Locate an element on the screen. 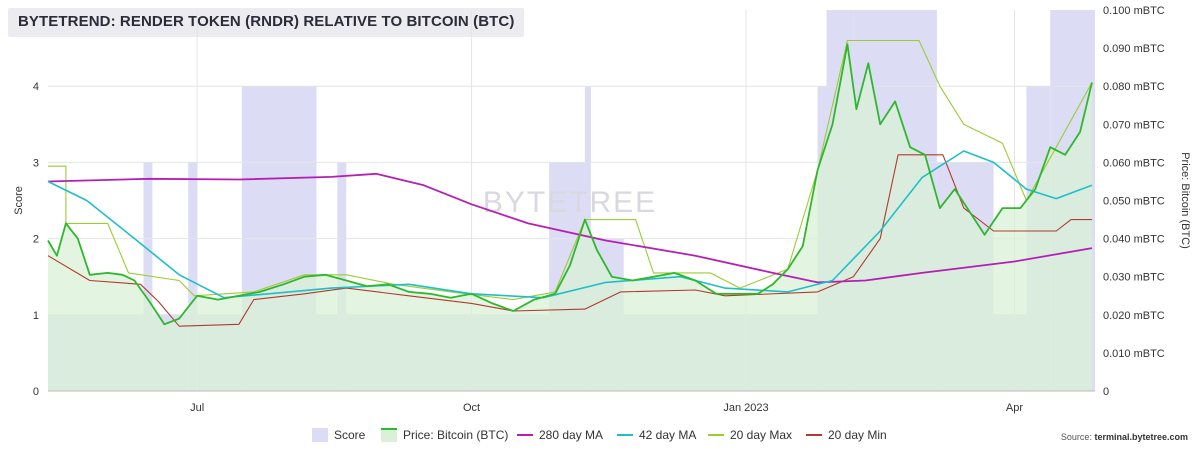 Image resolution: width=1200 pixels, height=461 pixels. legend-item-min20: 20 day Min is located at coordinates (846, 435).